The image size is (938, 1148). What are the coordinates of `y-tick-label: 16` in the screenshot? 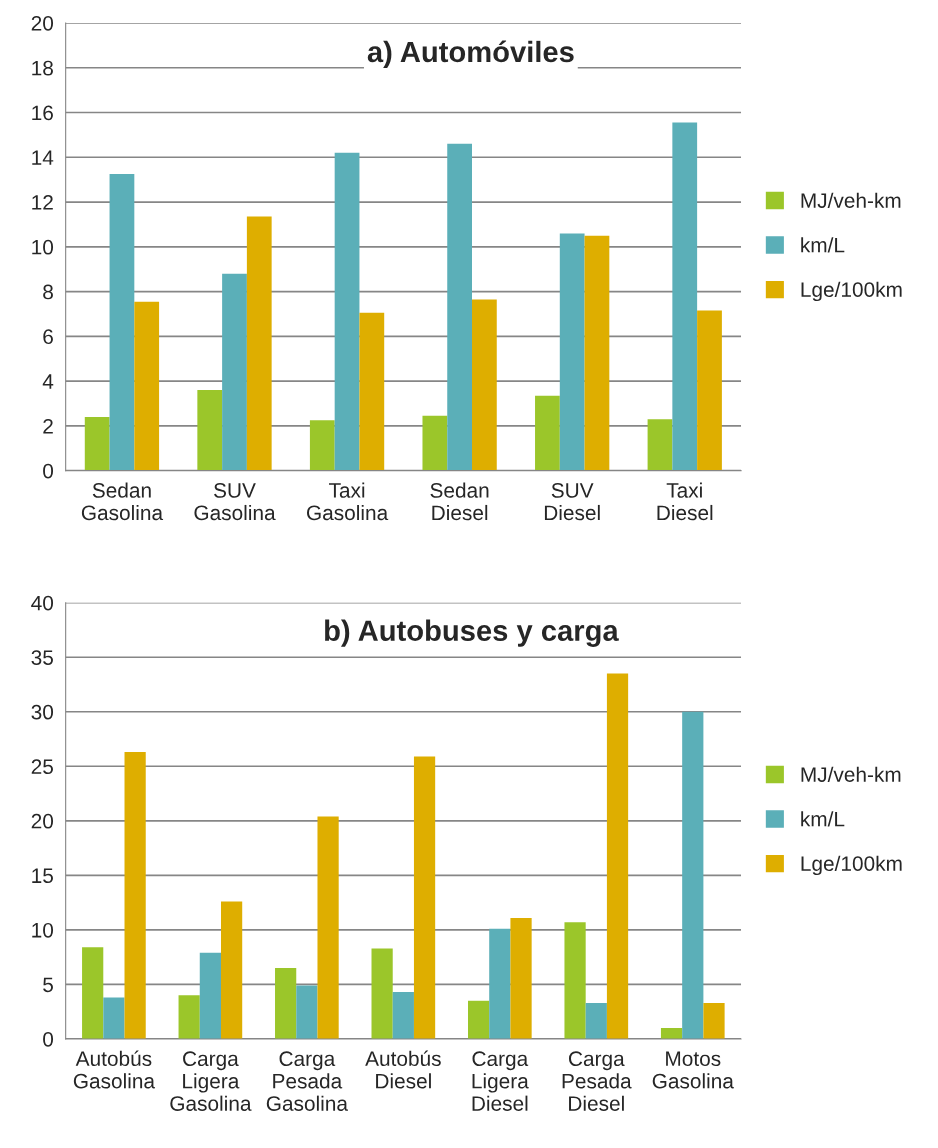 It's located at (42, 113).